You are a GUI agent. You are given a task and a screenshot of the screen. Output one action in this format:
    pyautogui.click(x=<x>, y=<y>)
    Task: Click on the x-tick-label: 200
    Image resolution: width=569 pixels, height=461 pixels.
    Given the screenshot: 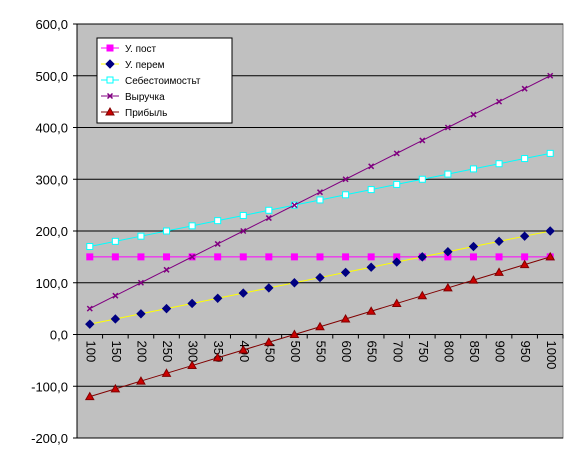 What is the action you would take?
    pyautogui.click(x=142, y=352)
    